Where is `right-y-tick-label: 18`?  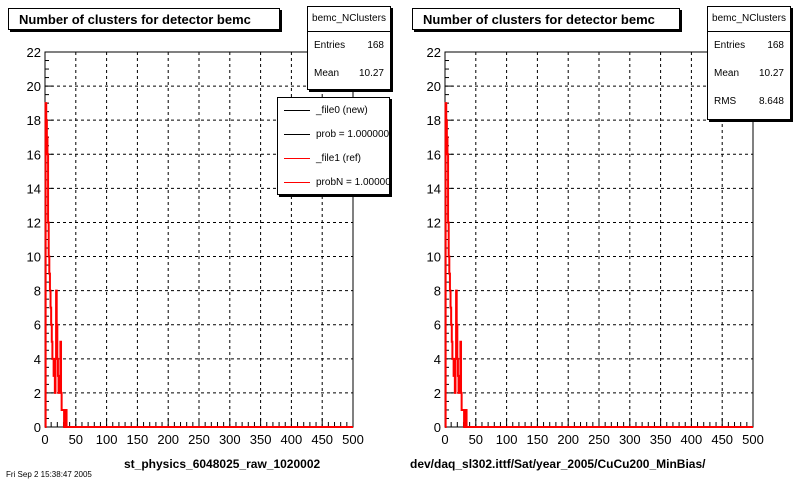 right-y-tick-label: 18 is located at coordinates (434, 120).